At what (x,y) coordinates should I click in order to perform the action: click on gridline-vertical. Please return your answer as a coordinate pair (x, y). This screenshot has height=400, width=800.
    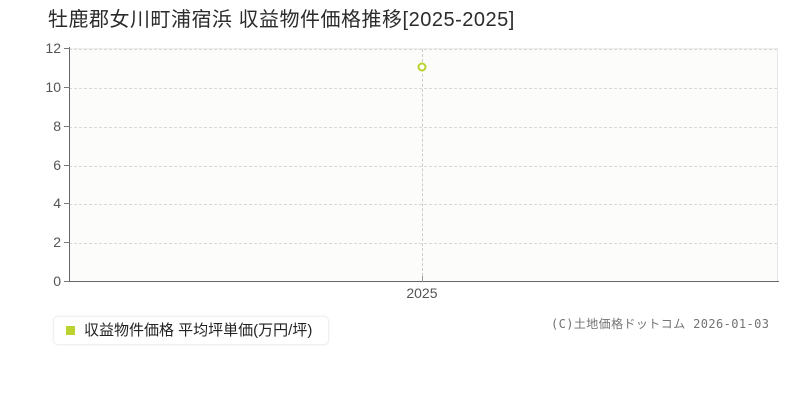
    Looking at the image, I should click on (422, 165).